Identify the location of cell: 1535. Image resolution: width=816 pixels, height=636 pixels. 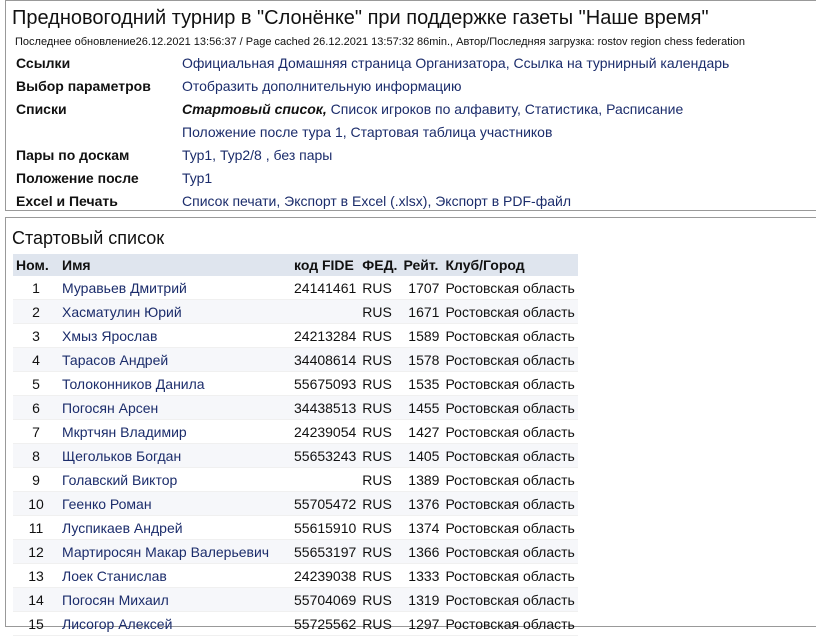
(421, 383).